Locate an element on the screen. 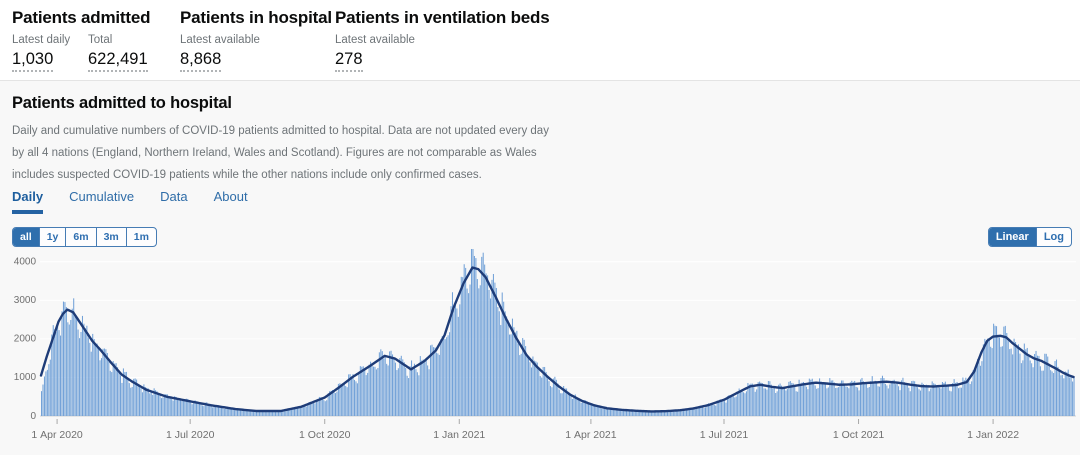 This screenshot has width=1080, height=455. range-1y-button: 1y is located at coordinates (52, 237).